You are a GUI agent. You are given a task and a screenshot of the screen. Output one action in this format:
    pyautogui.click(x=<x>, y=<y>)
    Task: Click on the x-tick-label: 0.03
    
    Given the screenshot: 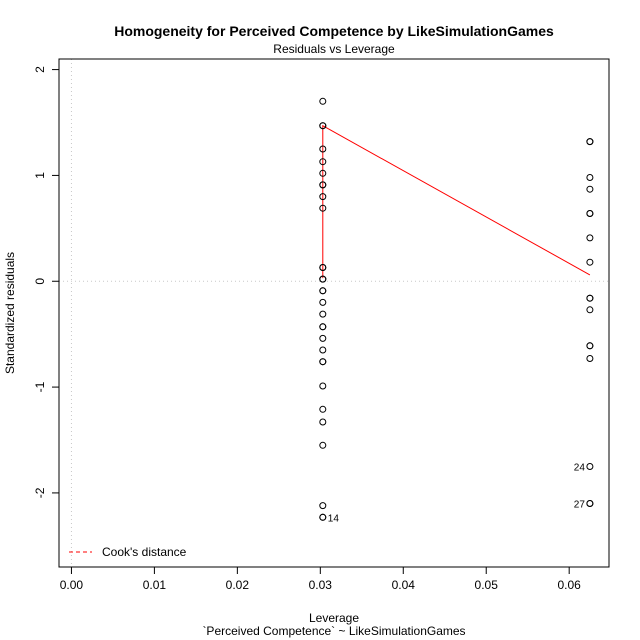 What is the action you would take?
    pyautogui.click(x=321, y=585)
    